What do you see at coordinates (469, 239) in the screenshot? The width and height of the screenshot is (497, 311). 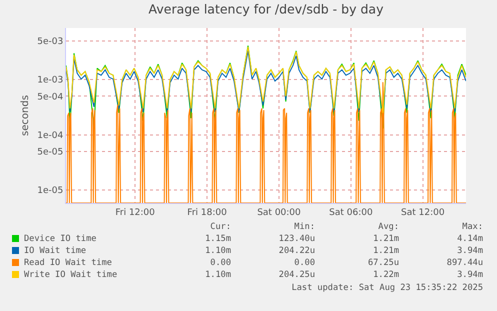 I see `text: 4.14m` at bounding box center [469, 239].